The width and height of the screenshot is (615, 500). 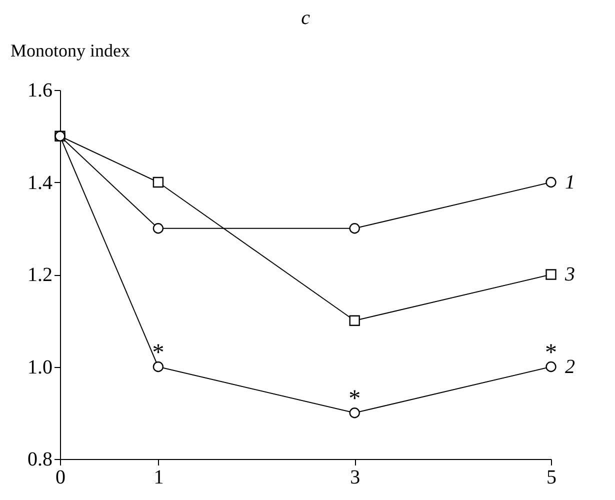 I want to click on series-label: 3, so click(x=569, y=275).